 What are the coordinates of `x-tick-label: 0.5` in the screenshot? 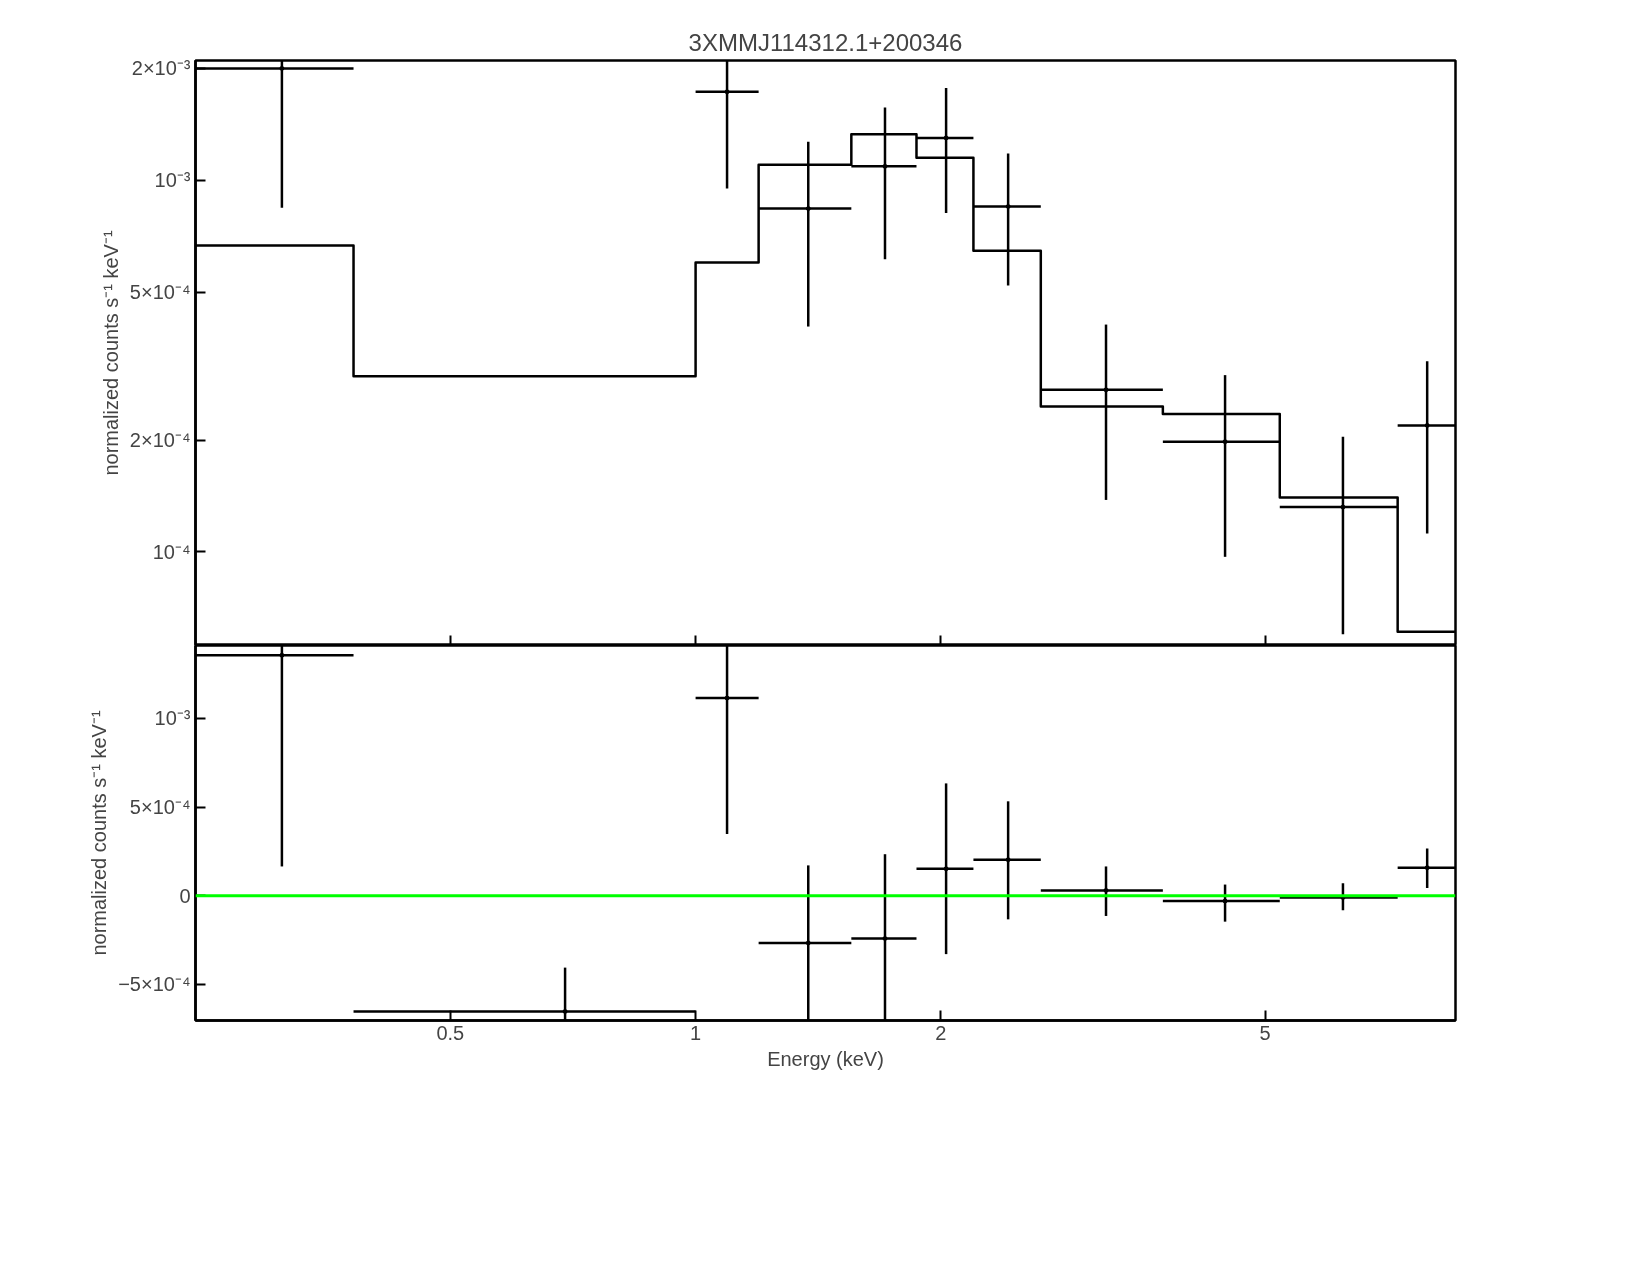 It's located at (450, 1032).